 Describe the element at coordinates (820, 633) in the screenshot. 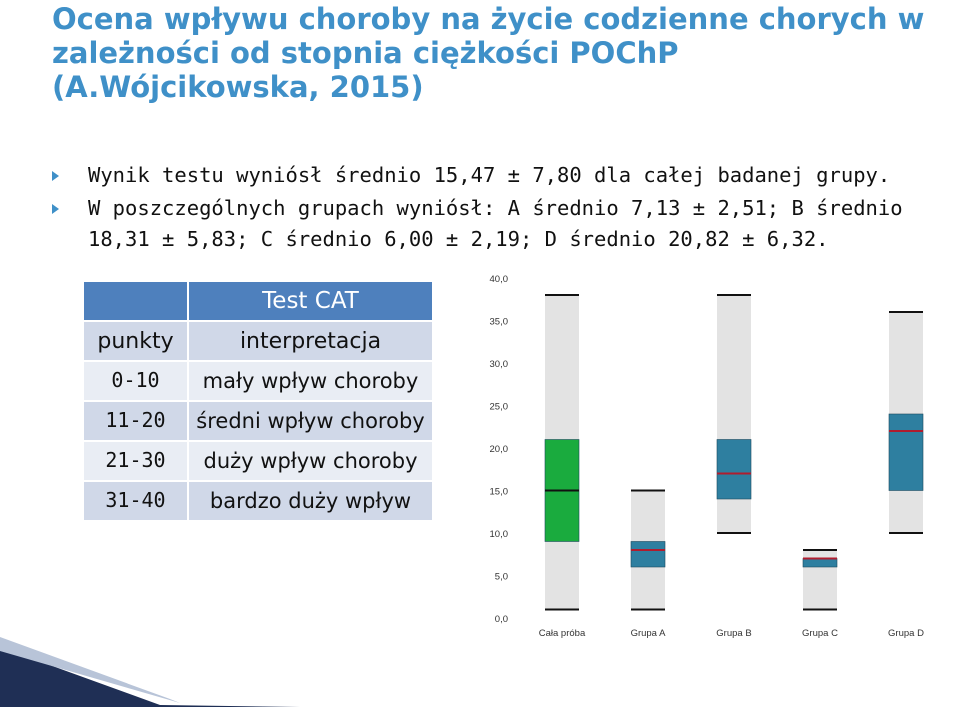

I see `x-category-label: Grupa C` at that location.